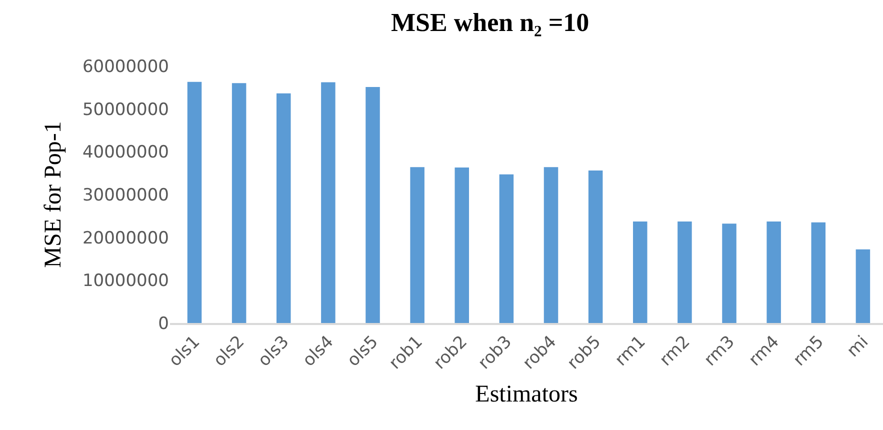  What do you see at coordinates (184, 351) in the screenshot?
I see `x-tick-label: ols1` at bounding box center [184, 351].